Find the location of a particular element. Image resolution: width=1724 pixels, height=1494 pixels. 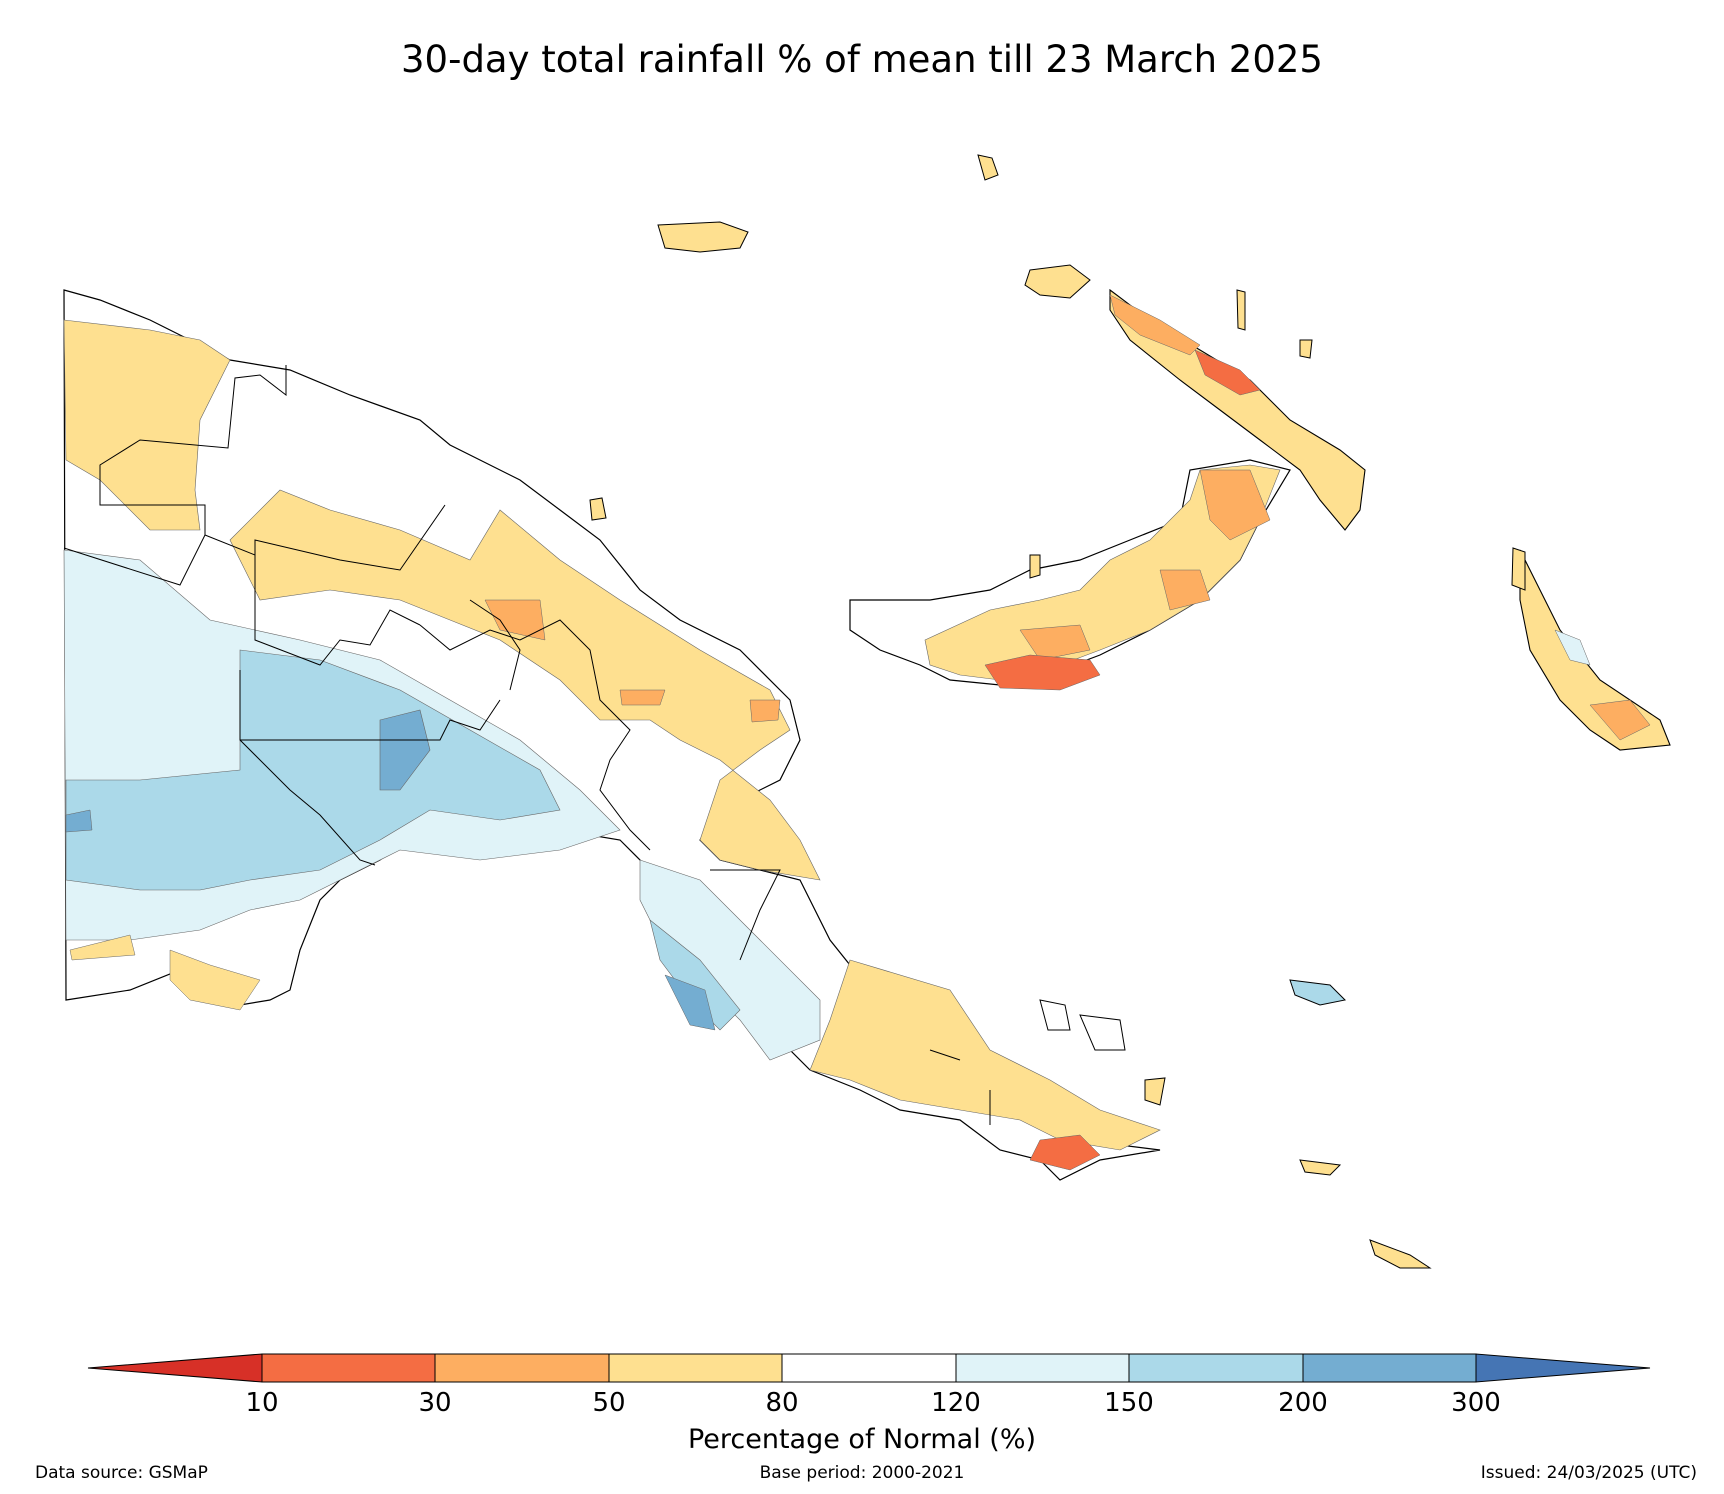

colorbar-label: Percentage of Normal (%) is located at coordinates (862, 1439).